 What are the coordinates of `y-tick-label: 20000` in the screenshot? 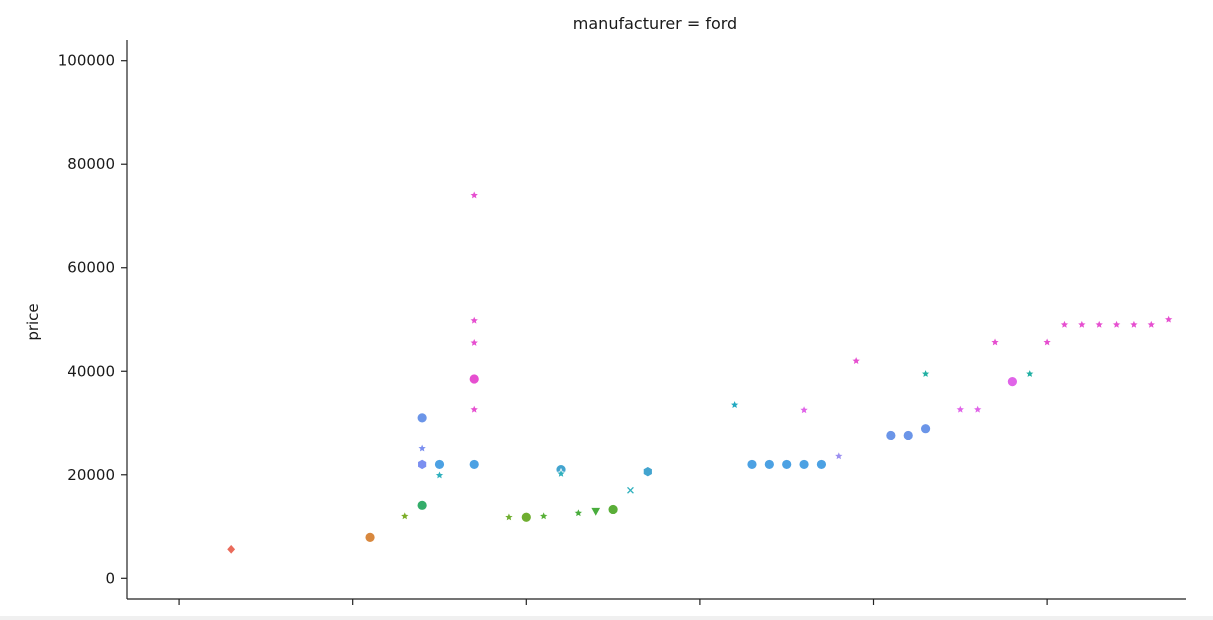 It's located at (91, 475).